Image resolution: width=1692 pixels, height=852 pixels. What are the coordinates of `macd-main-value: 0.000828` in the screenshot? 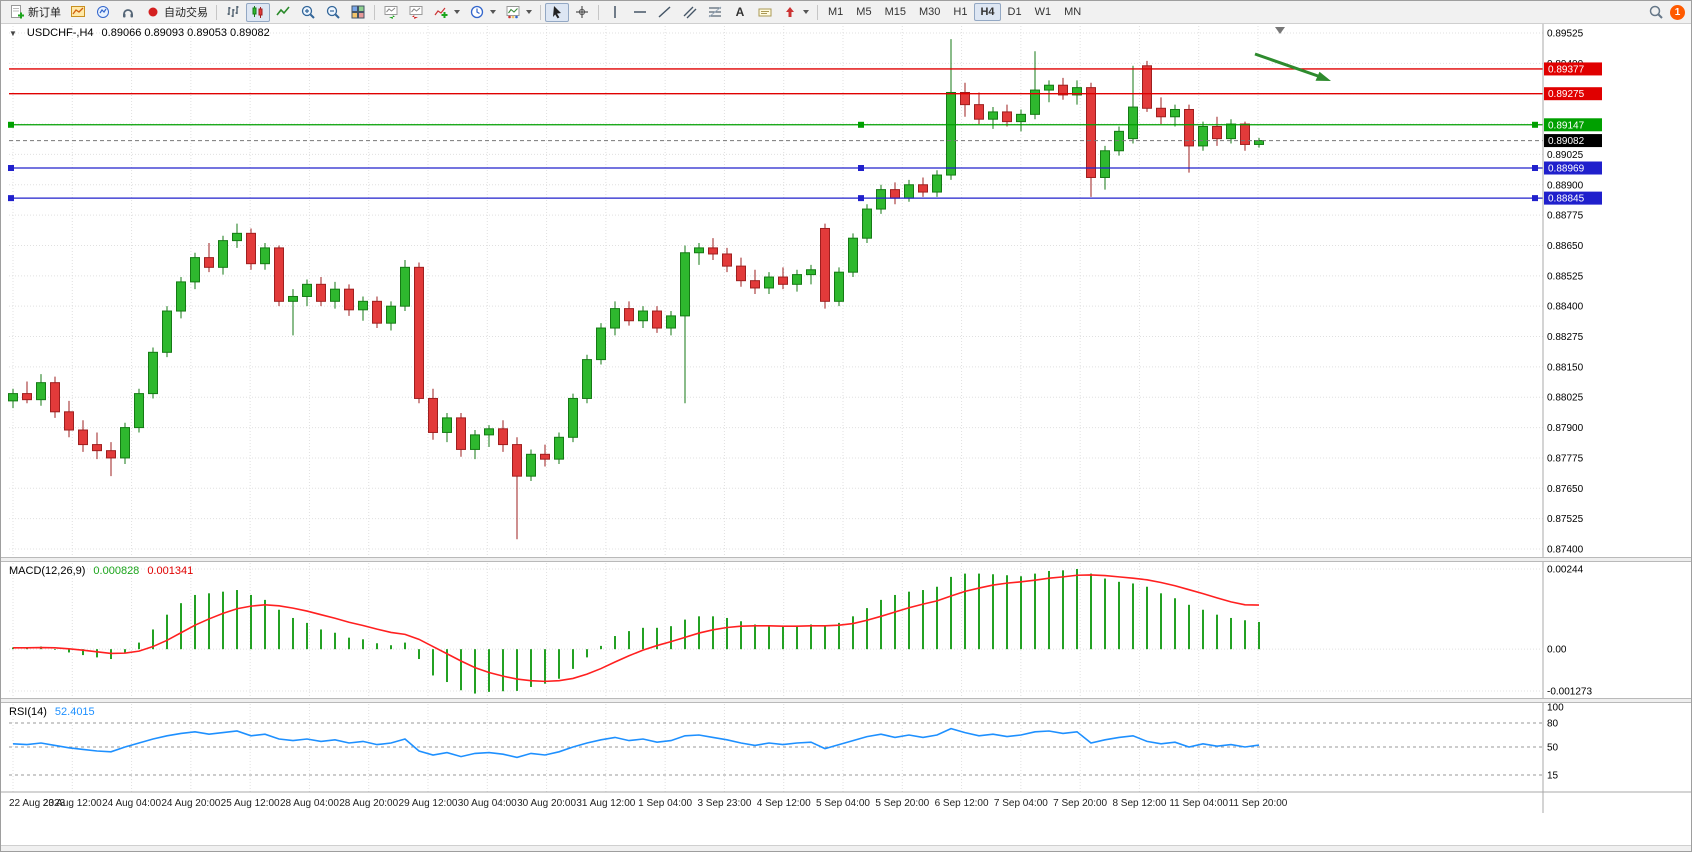 It's located at (116, 571).